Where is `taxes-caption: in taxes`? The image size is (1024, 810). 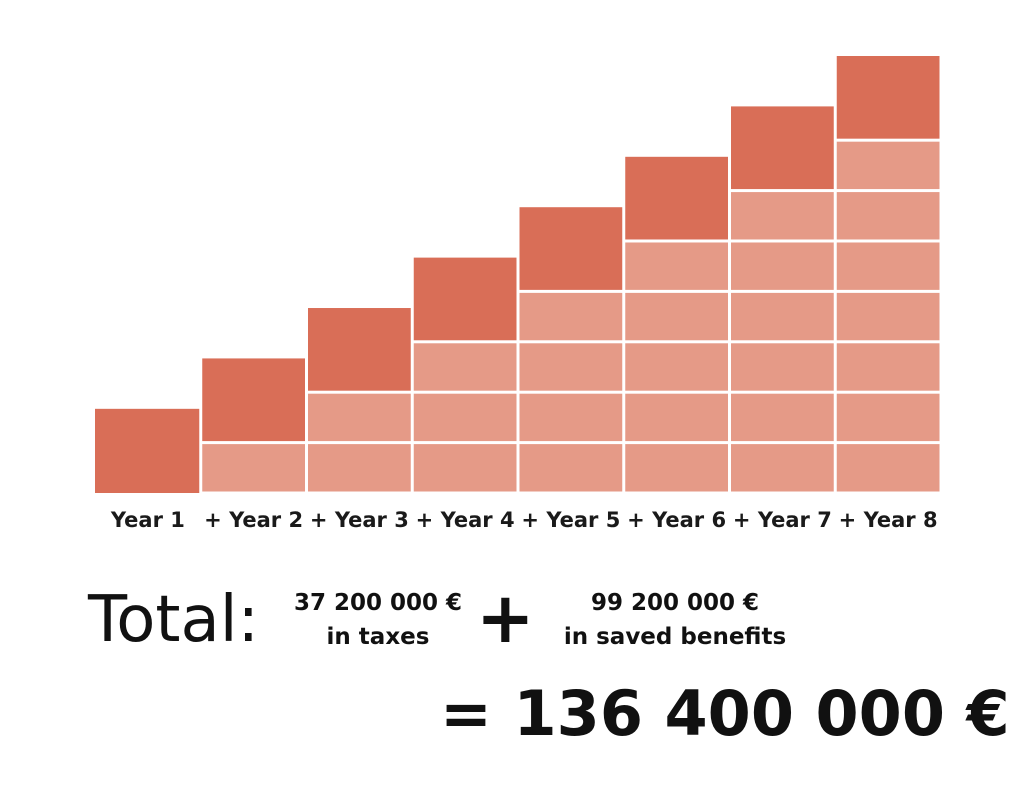 taxes-caption: in taxes is located at coordinates (378, 637).